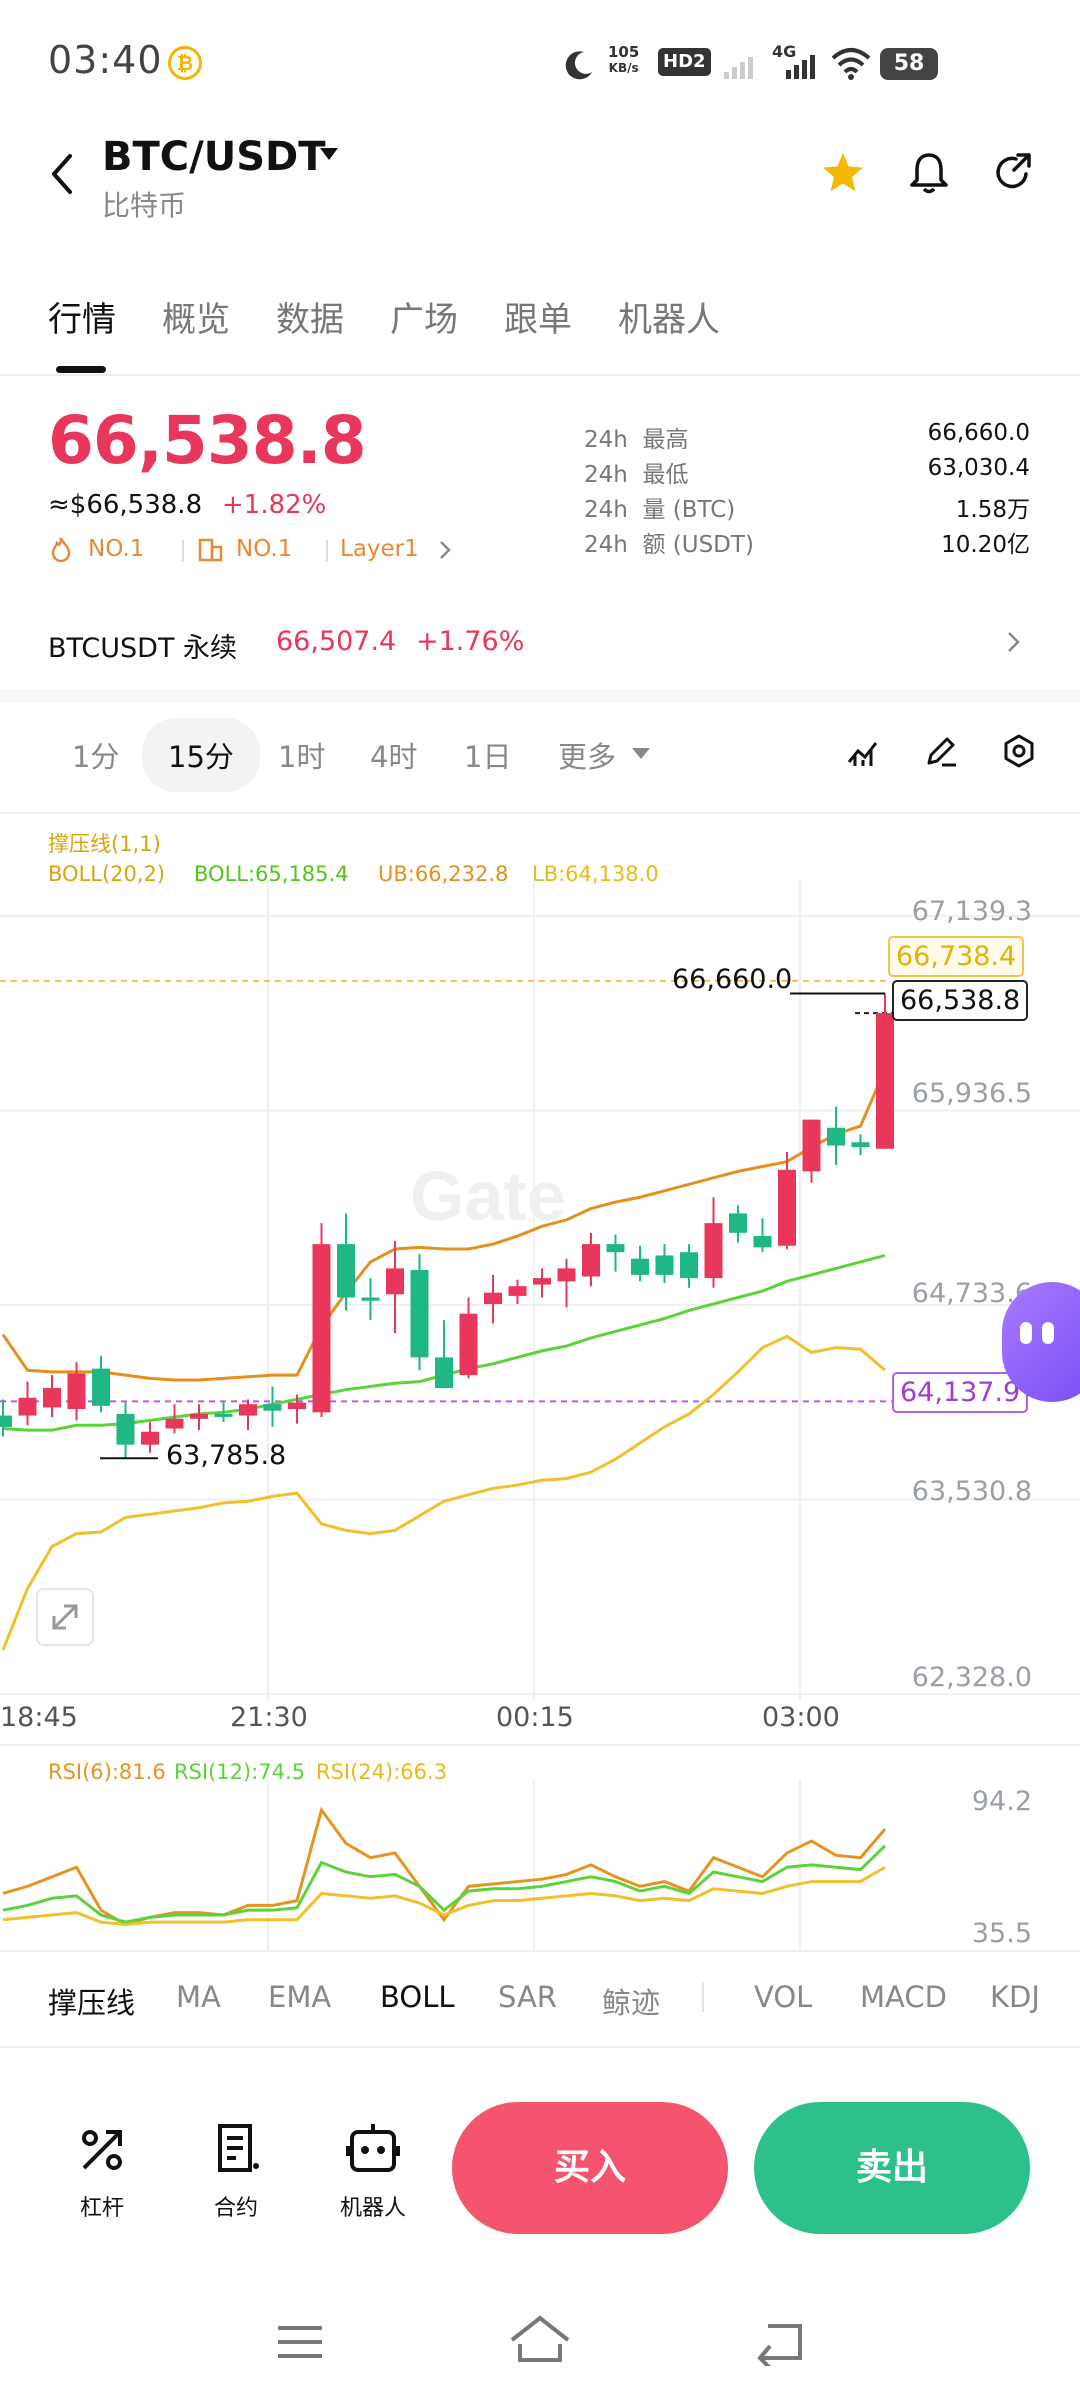 This screenshot has height=2408, width=1080. I want to click on contract-label: 合约, so click(236, 2208).